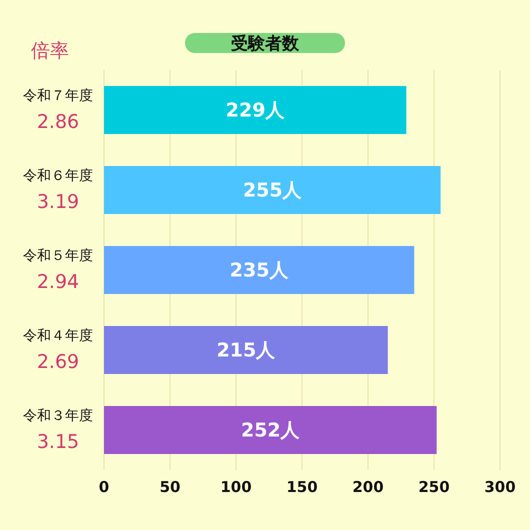 The height and width of the screenshot is (530, 530). I want to click on data-label: 235人, so click(260, 271).